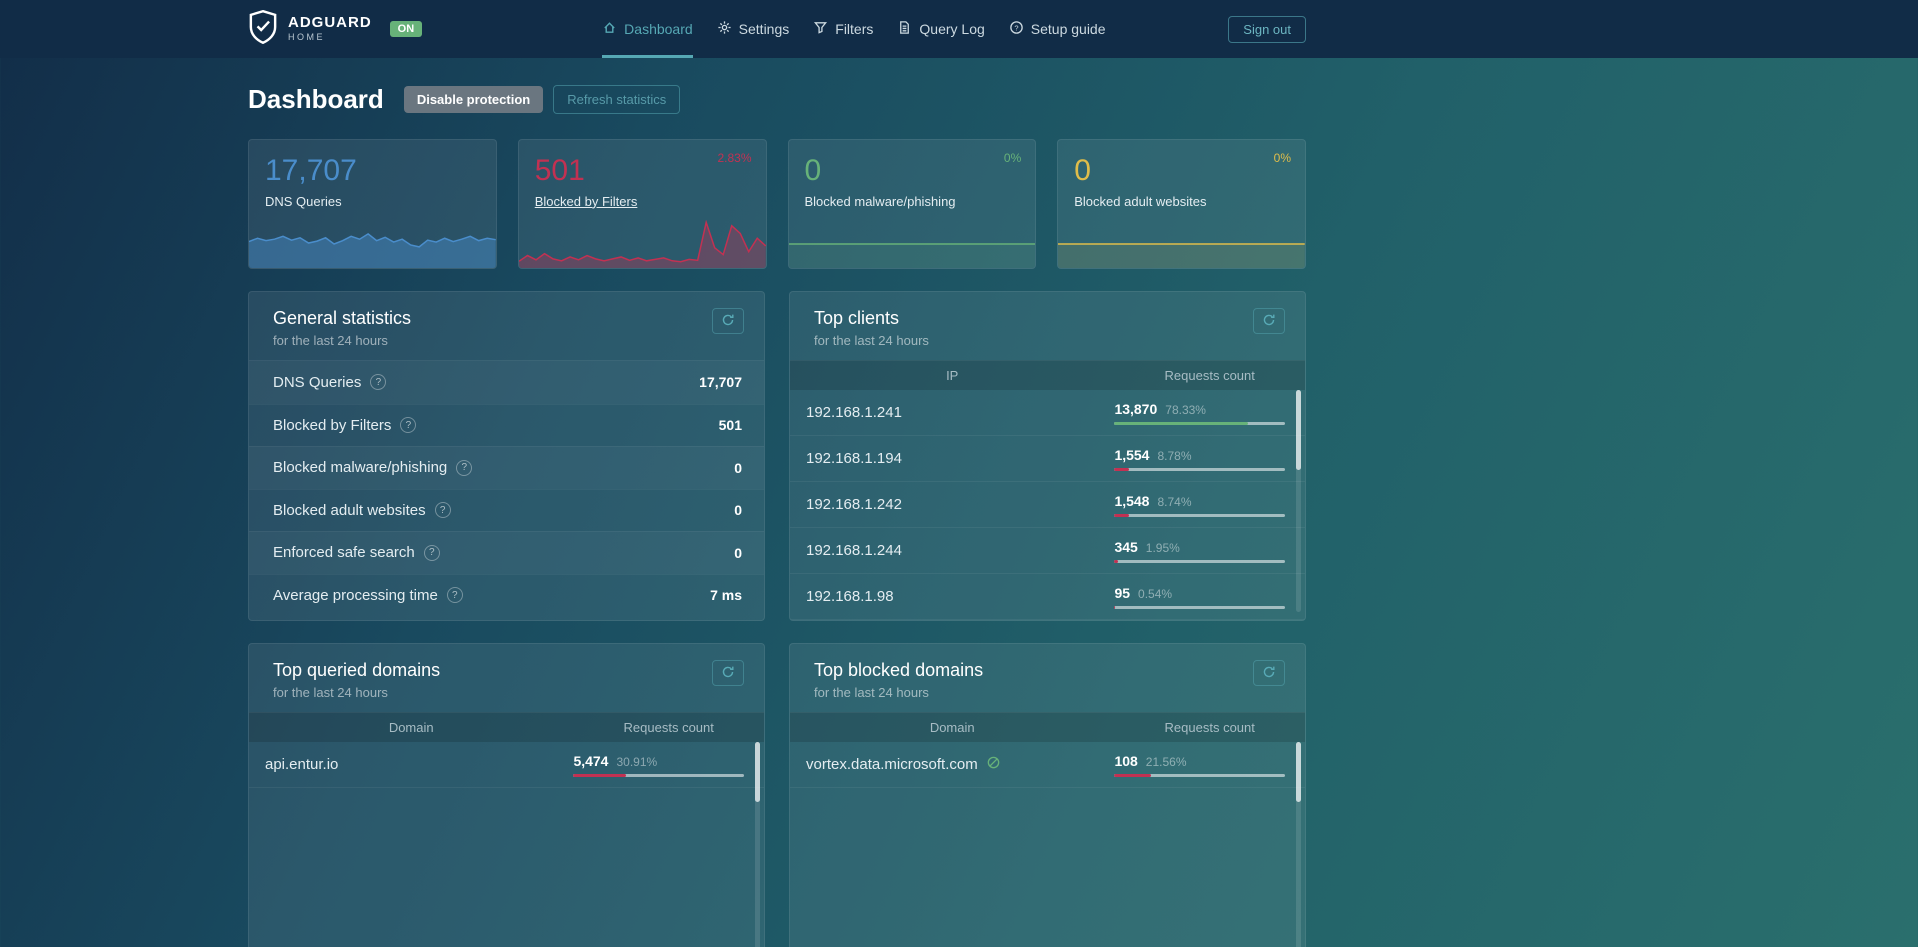 The height and width of the screenshot is (947, 1918). I want to click on refresh-top-queried-button, so click(728, 673).